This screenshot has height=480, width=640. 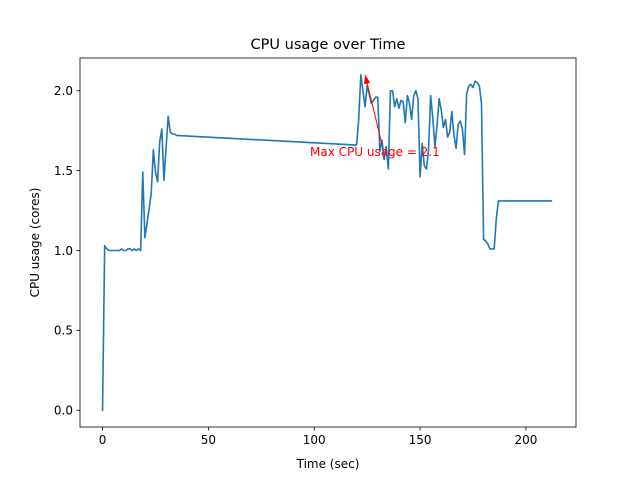 I want to click on y-tick-label: 1.0, so click(x=63, y=251).